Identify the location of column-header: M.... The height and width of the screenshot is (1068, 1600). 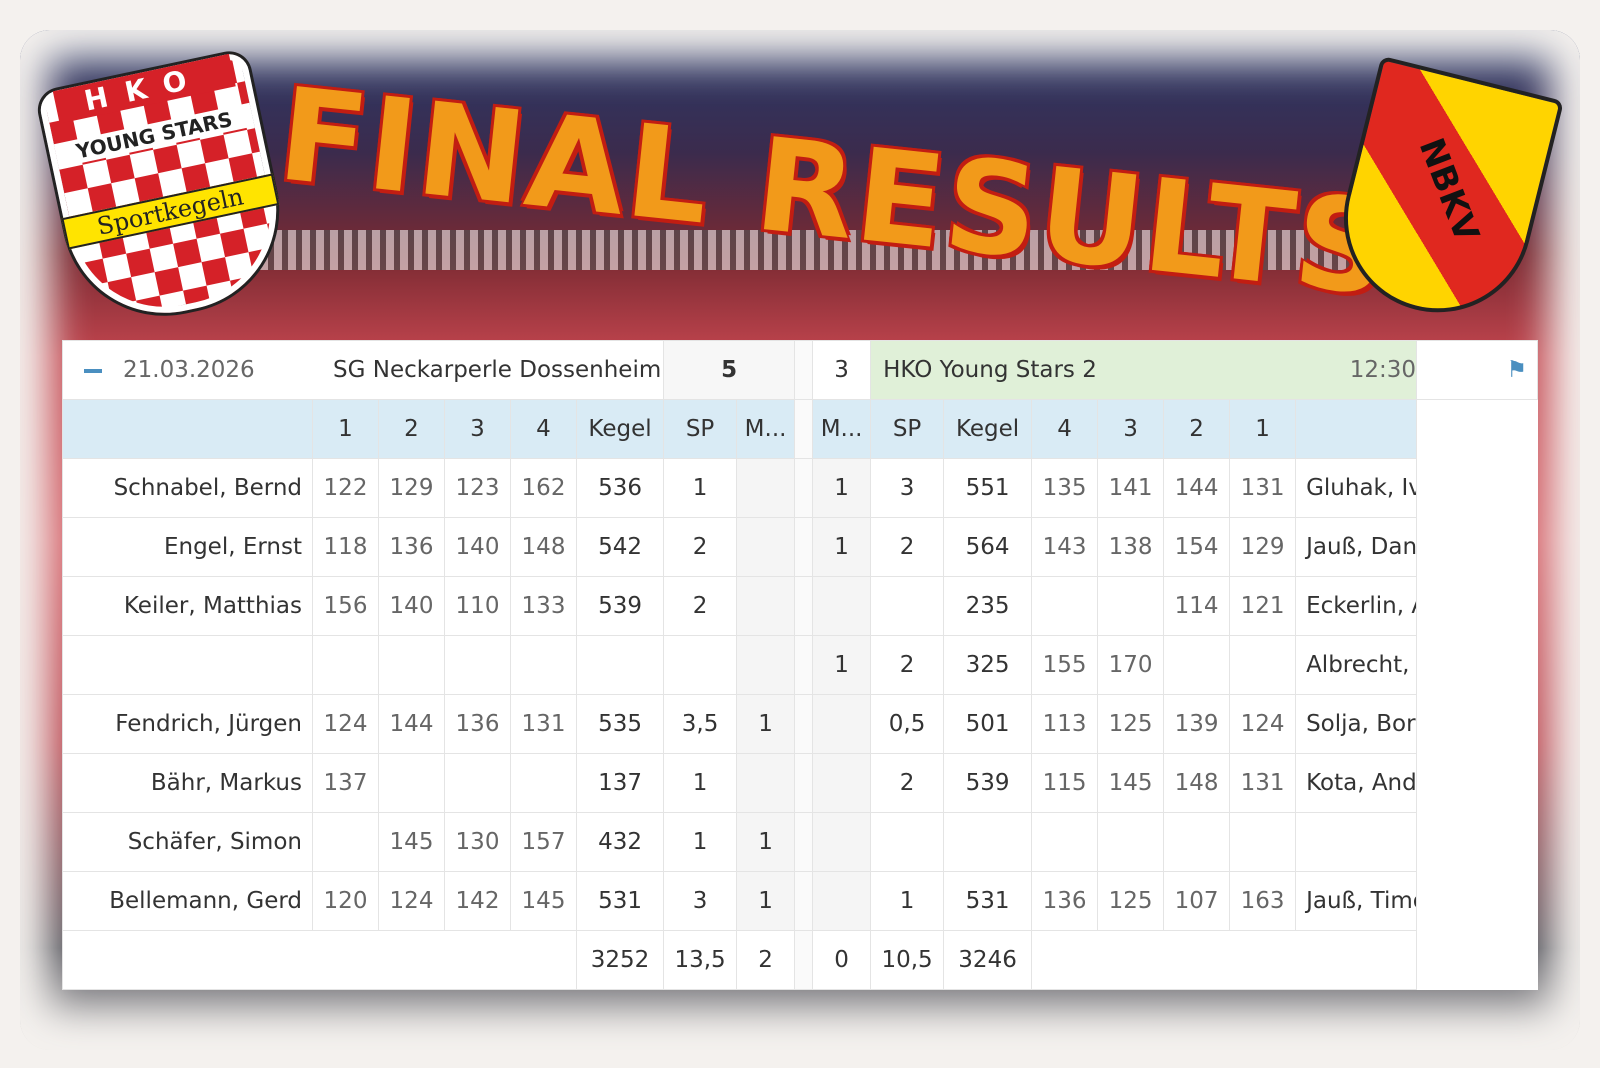
(766, 429).